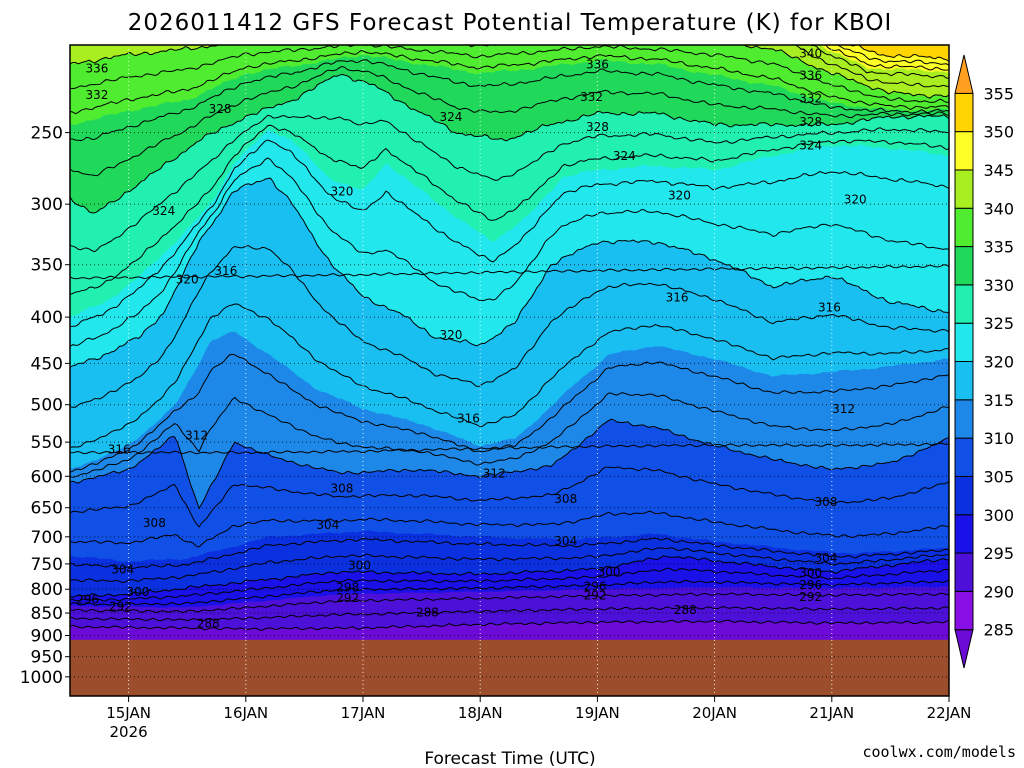 The width and height of the screenshot is (1024, 768). I want to click on contour-label-3: 324, so click(163, 211).